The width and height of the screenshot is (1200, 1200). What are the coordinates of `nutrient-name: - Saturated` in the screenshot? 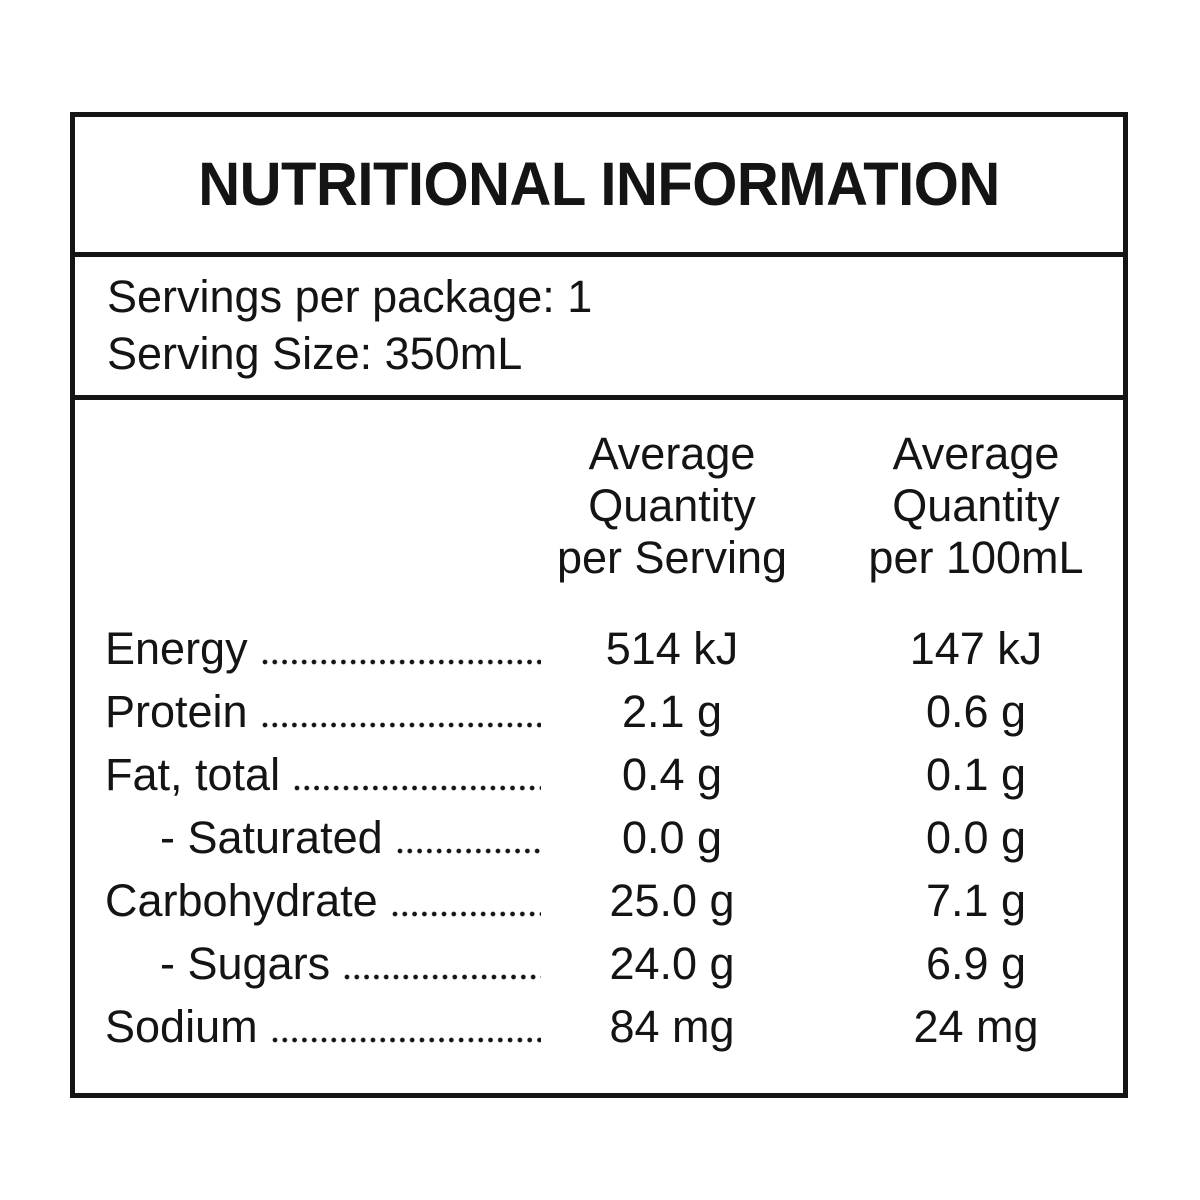 It's located at (271, 837).